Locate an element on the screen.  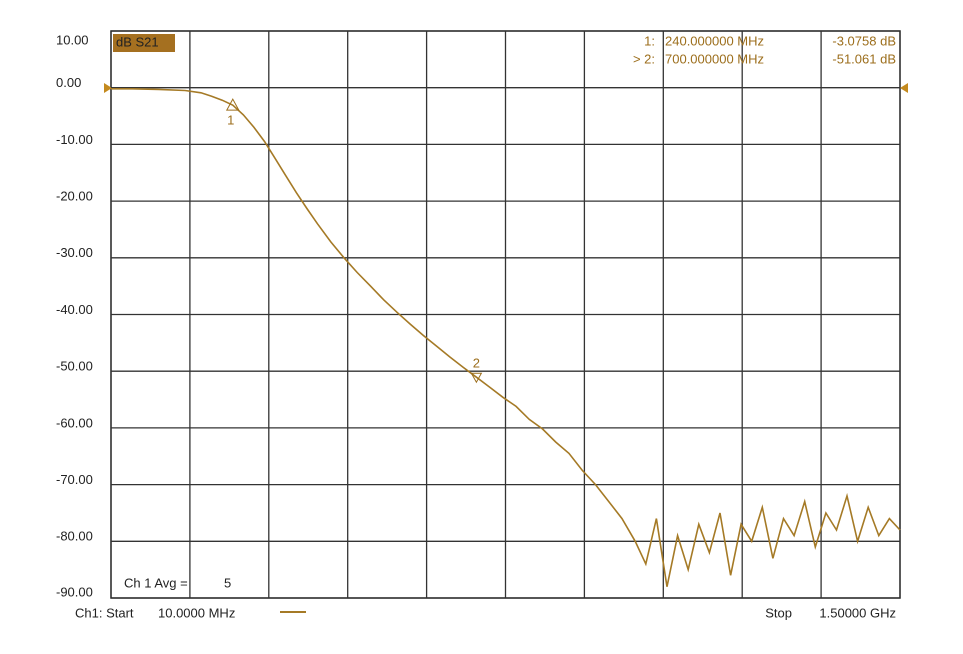
y-tick-label: -40.00 is located at coordinates (74, 309).